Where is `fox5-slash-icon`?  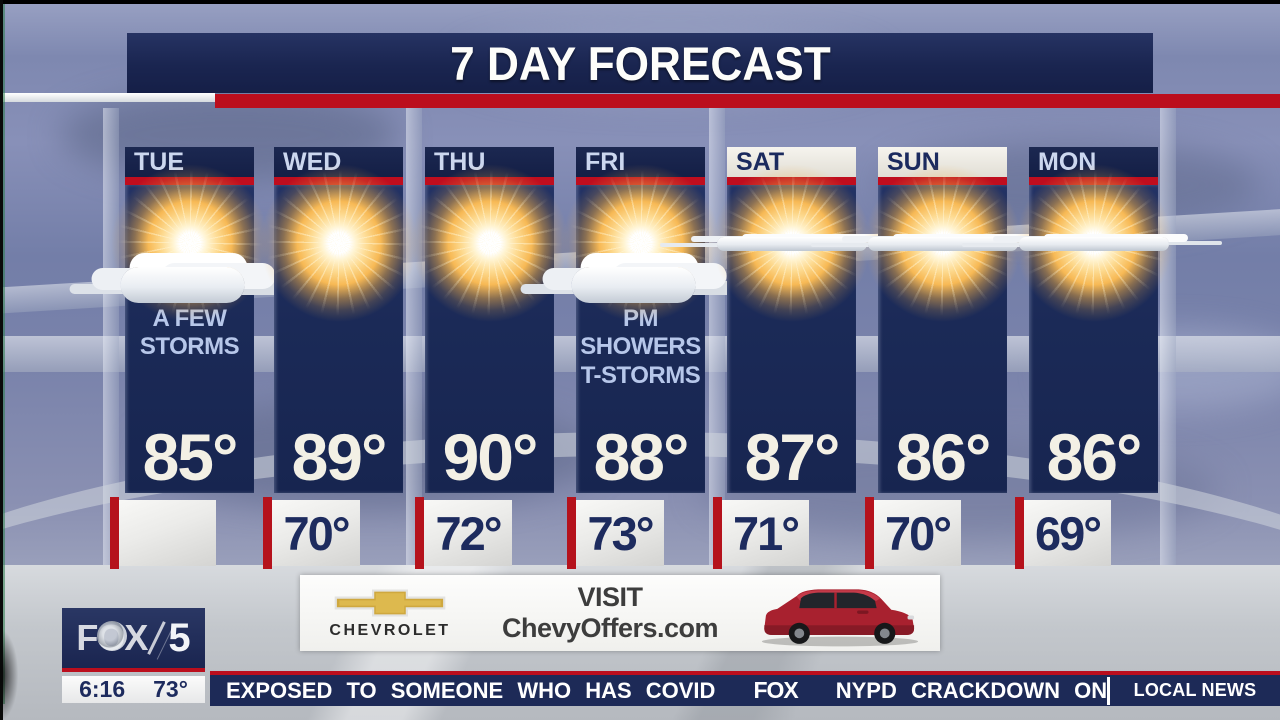 fox5-slash-icon is located at coordinates (157, 638).